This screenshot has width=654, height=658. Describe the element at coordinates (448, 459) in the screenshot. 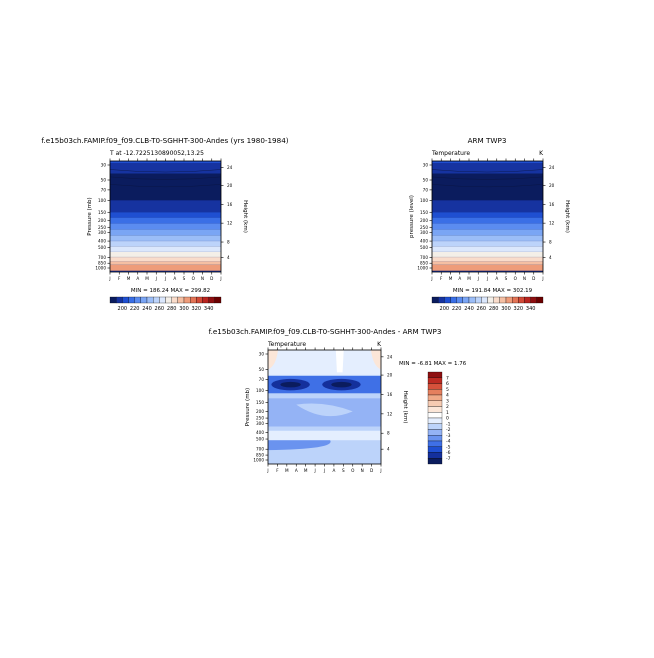

I see `colorbar-label: -7` at that location.